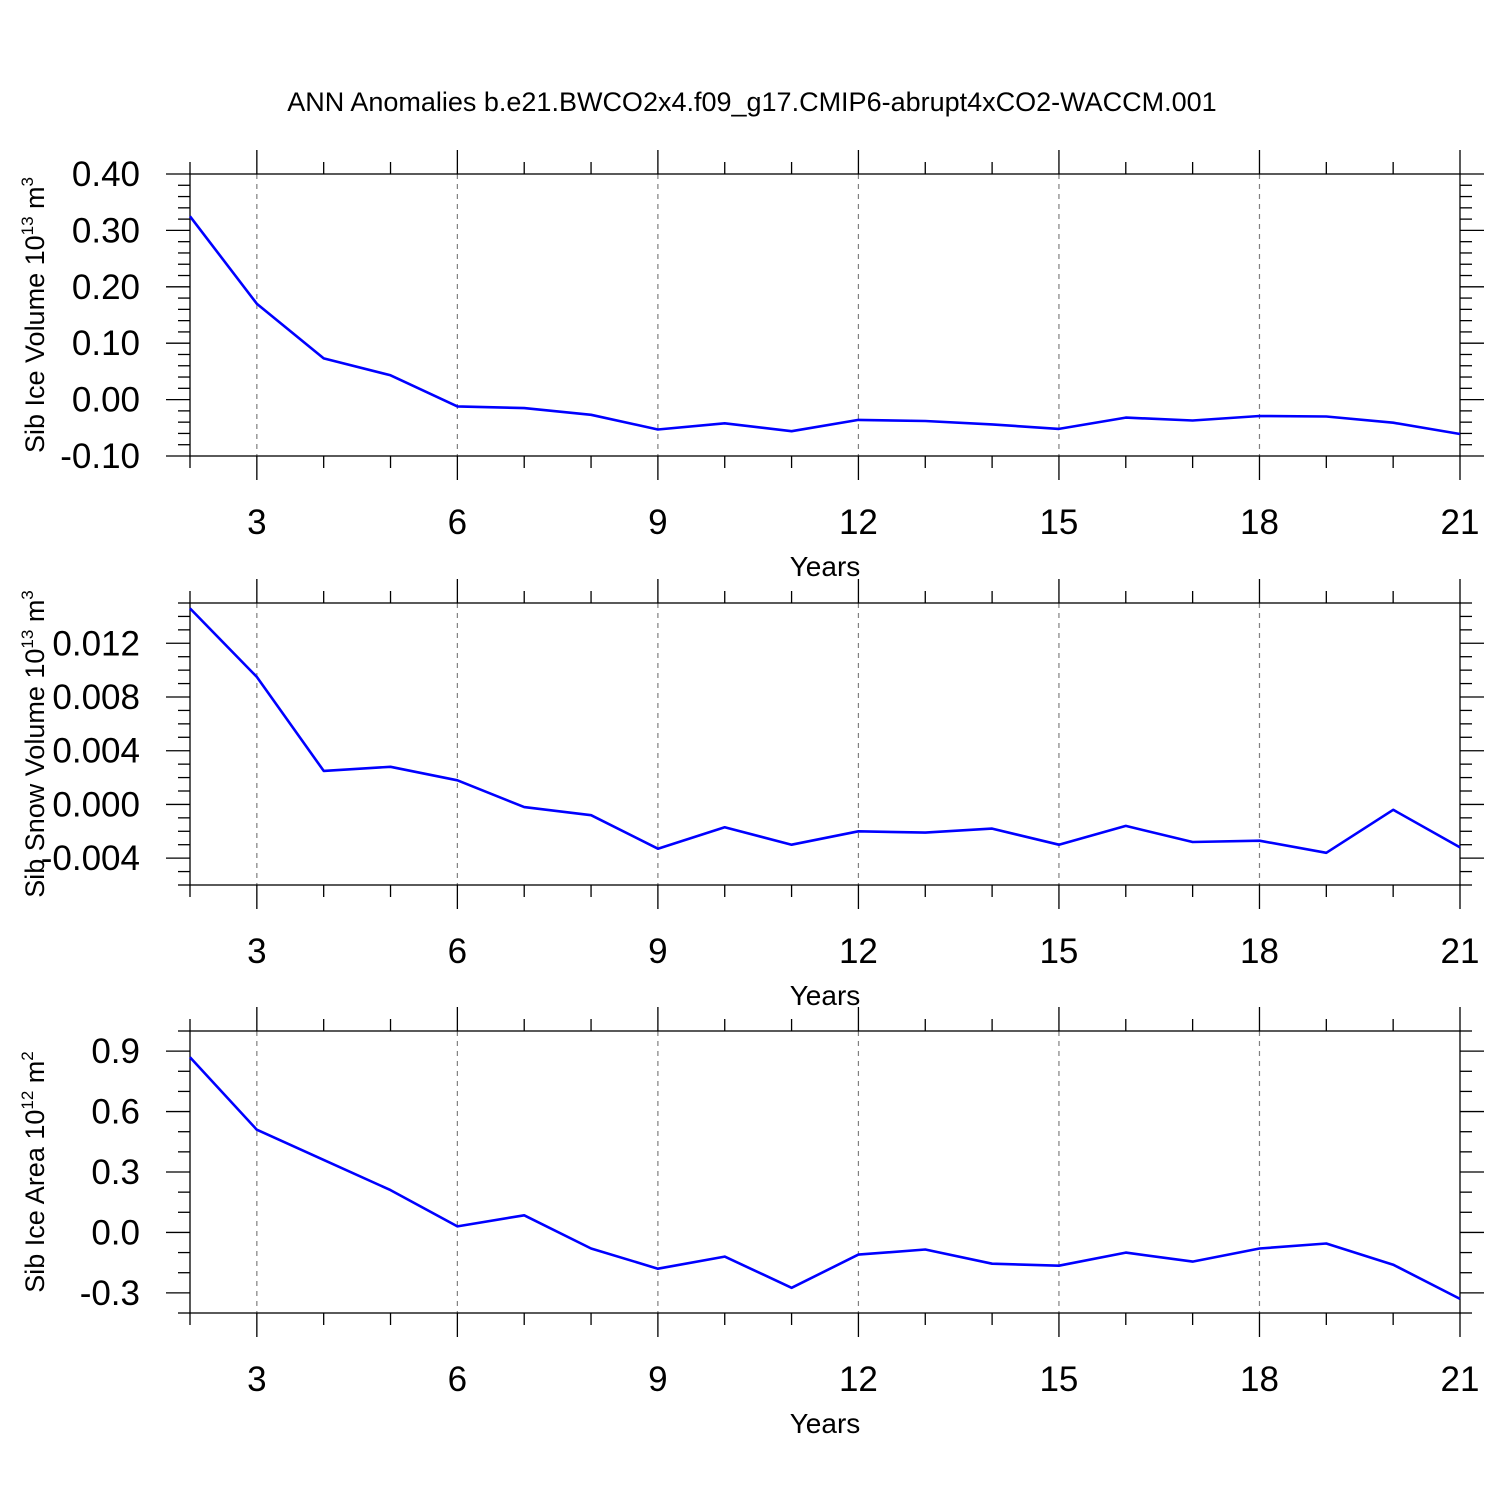  Describe the element at coordinates (90, 858) in the screenshot. I see `y-tick-label: -0.004` at that location.